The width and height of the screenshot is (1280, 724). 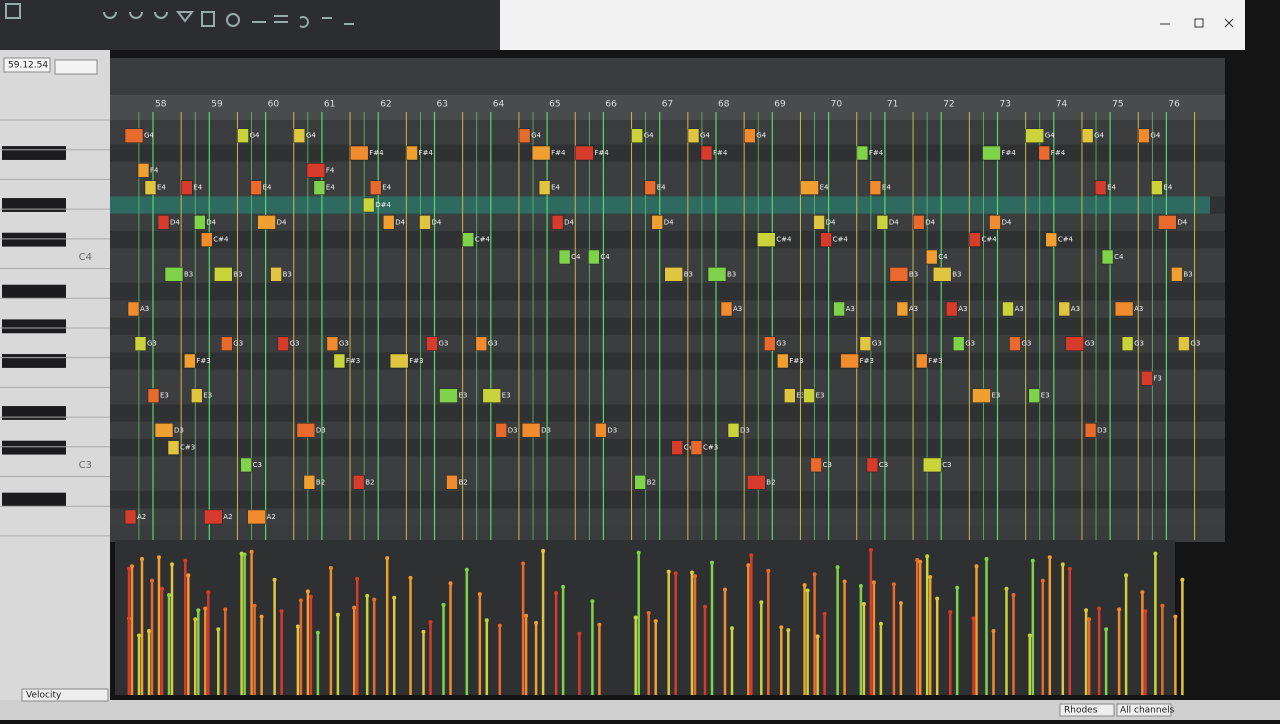 I want to click on note-label: B2, so click(x=463, y=482).